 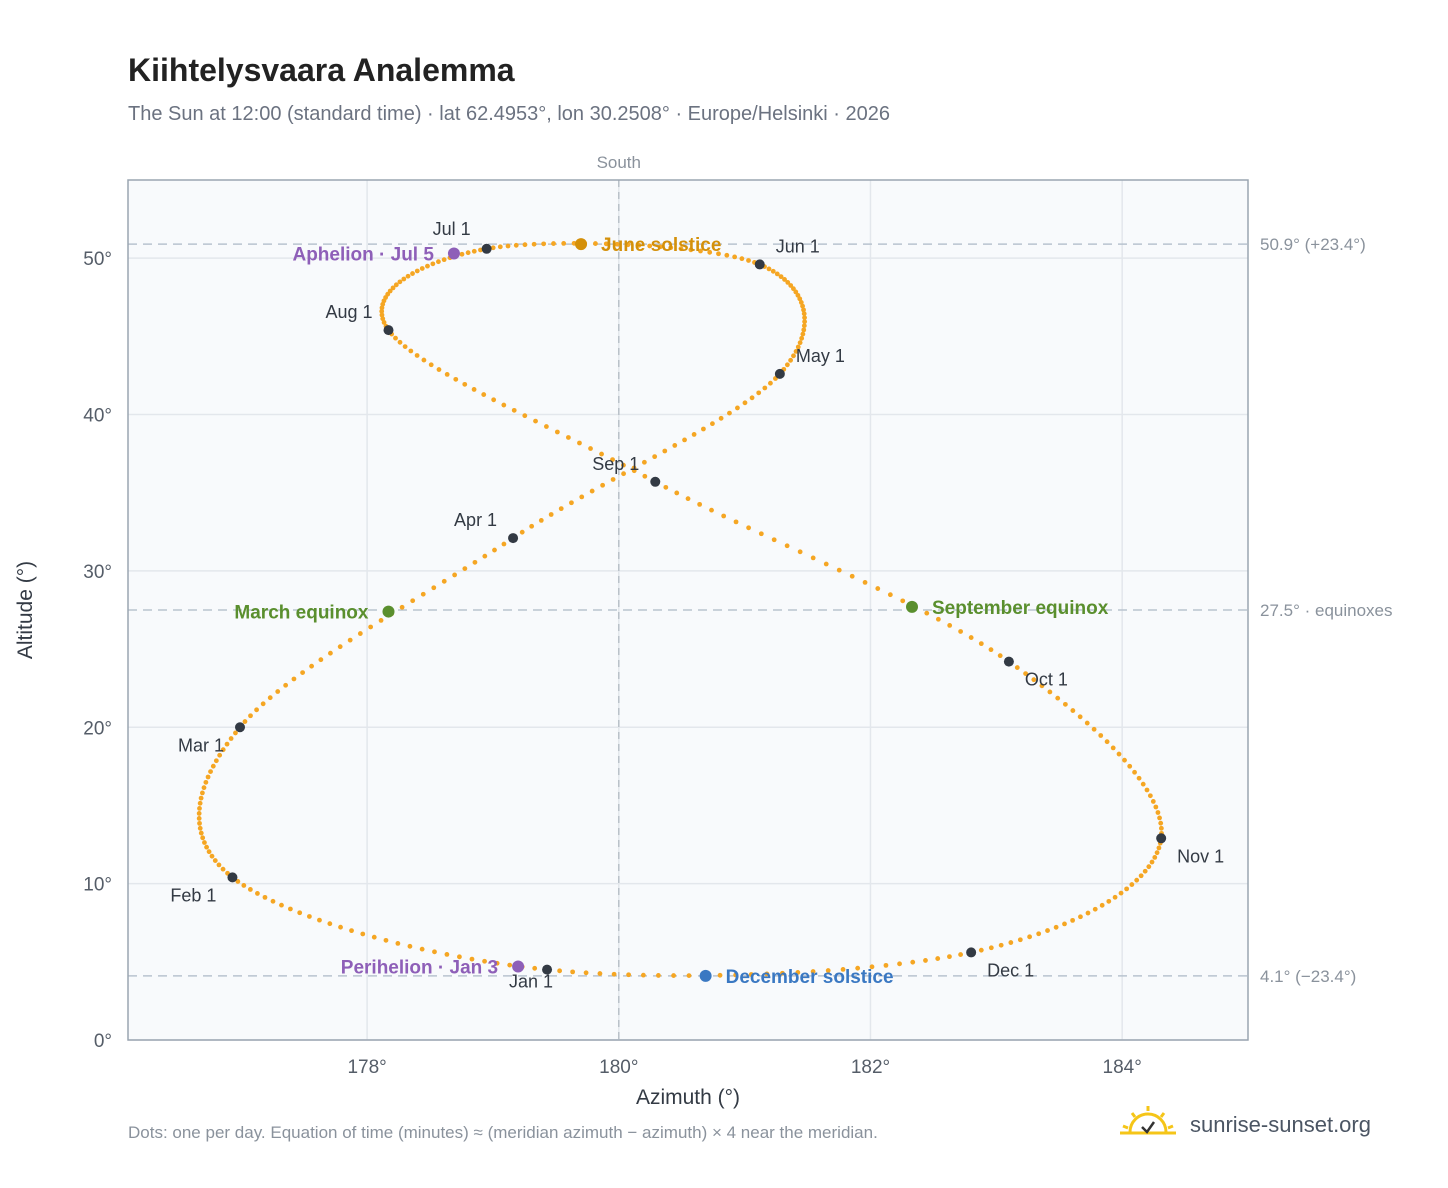 What do you see at coordinates (201, 745) in the screenshot?
I see `month-label: Mar 1` at bounding box center [201, 745].